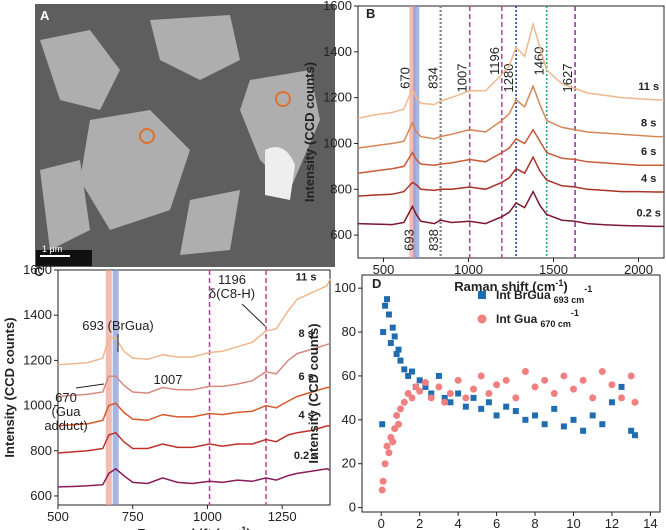  Describe the element at coordinates (58, 516) in the screenshot. I see `x-tick-label: 500` at that location.